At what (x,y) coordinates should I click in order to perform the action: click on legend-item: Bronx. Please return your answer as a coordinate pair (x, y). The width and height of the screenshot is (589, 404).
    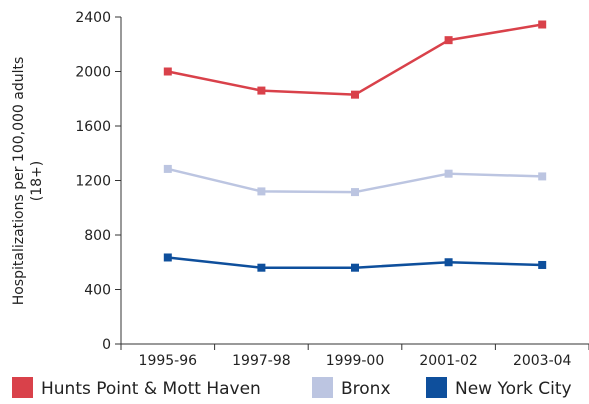
    Looking at the image, I should click on (351, 388).